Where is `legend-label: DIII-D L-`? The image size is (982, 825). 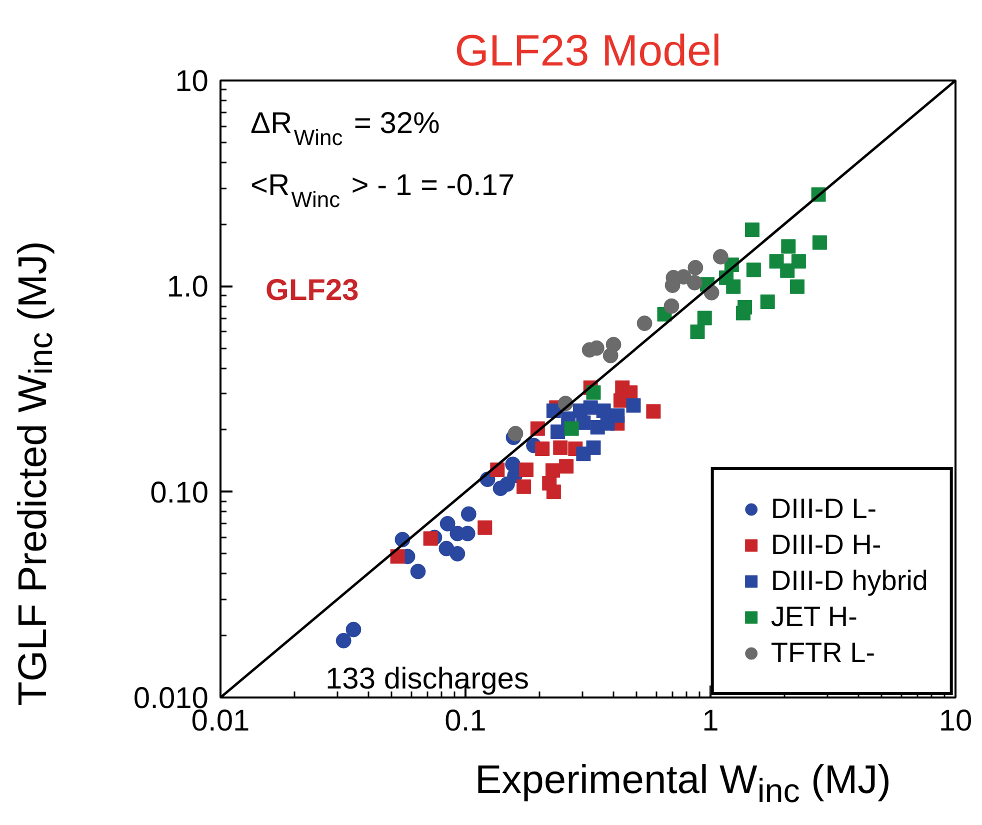
legend-label: DIII-D L- is located at coordinates (823, 509).